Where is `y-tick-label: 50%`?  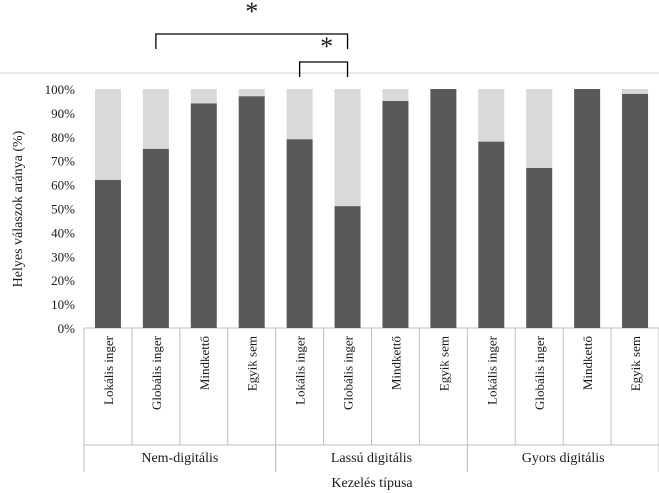 y-tick-label: 50% is located at coordinates (63, 209).